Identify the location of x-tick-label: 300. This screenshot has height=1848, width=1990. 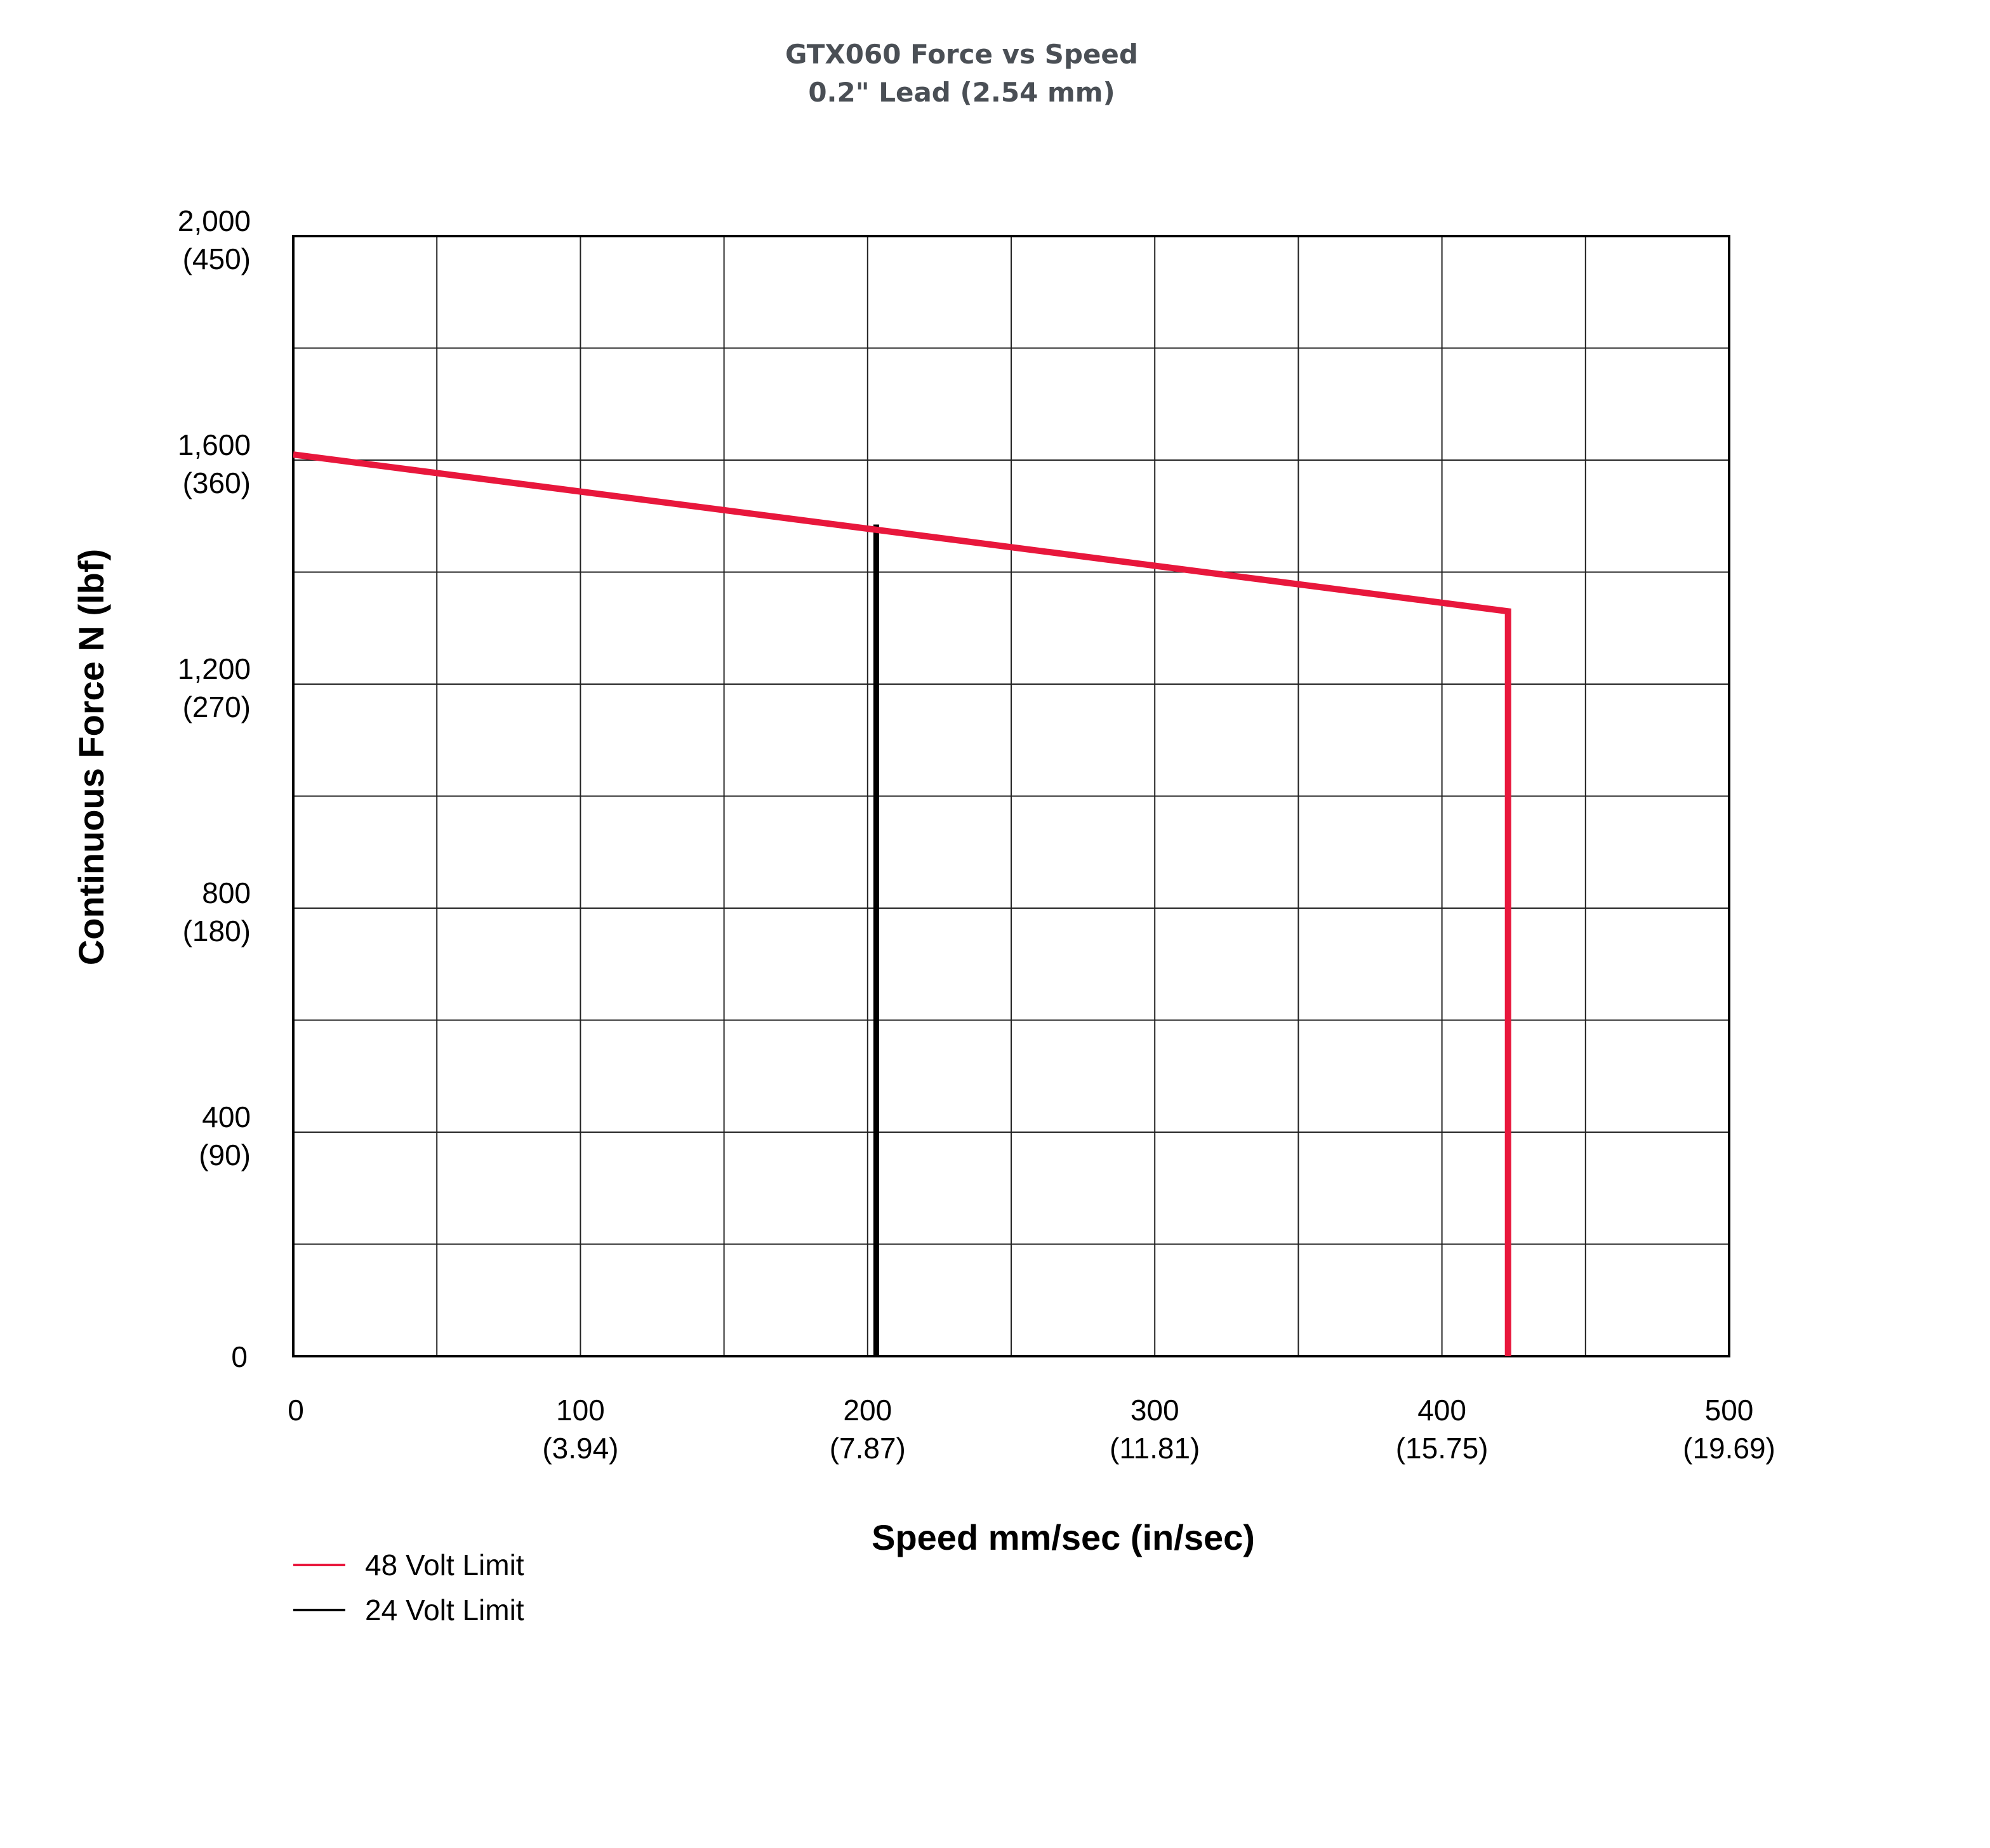
(1155, 1410).